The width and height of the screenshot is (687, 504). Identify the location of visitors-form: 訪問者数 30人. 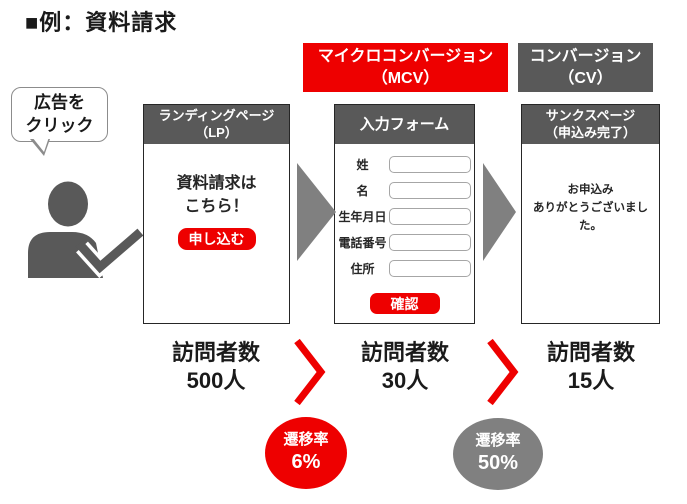
(405, 367).